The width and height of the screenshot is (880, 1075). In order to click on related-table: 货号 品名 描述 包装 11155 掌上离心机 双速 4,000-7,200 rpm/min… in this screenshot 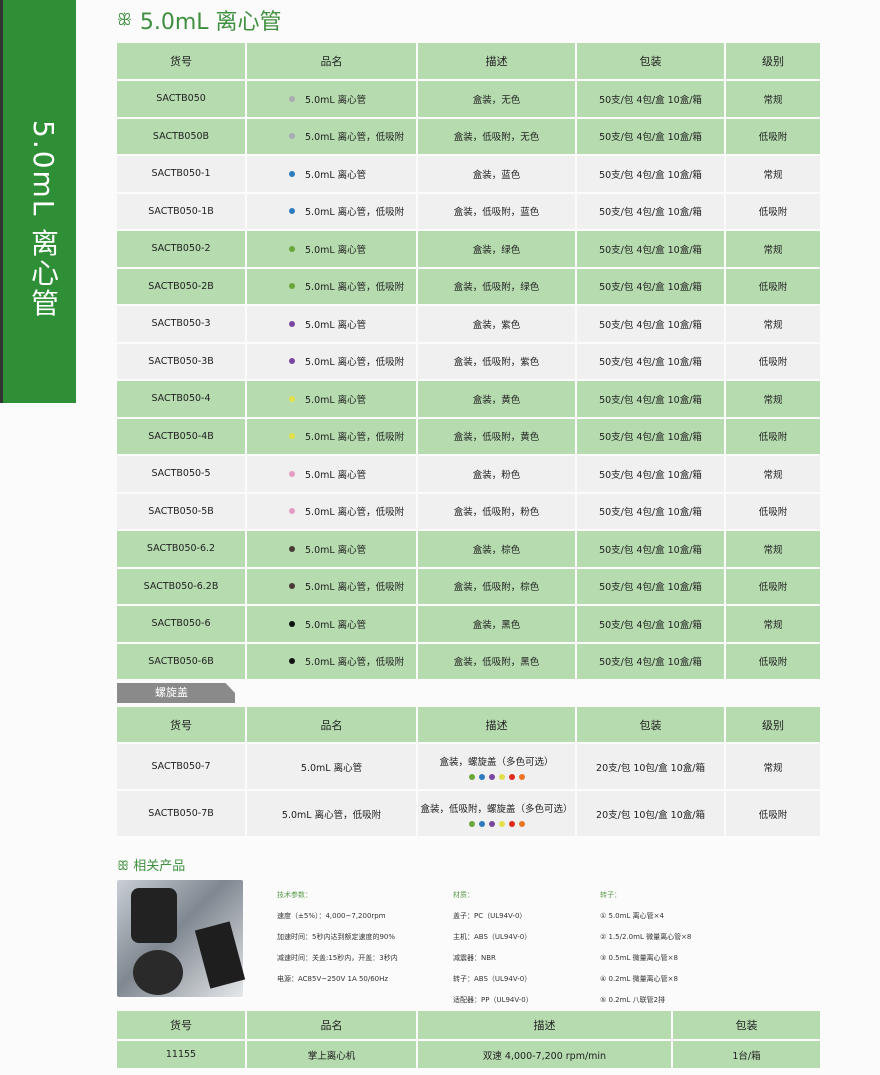, I will do `click(468, 1040)`.